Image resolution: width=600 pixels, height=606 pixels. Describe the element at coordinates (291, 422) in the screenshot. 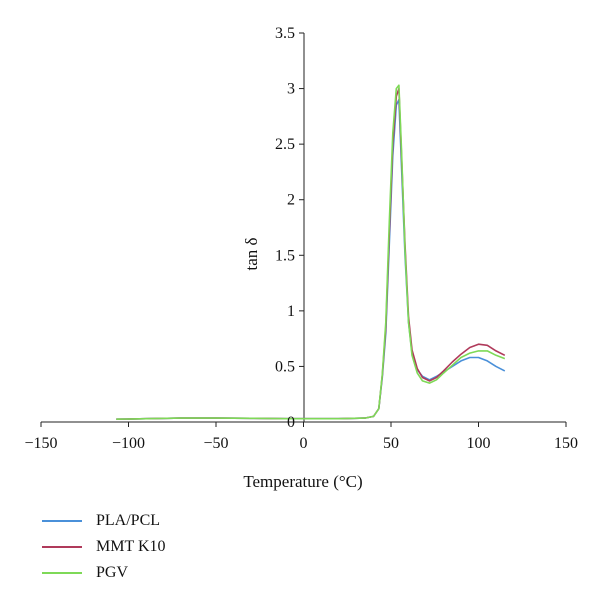

I see `y-tick-label: 0` at that location.